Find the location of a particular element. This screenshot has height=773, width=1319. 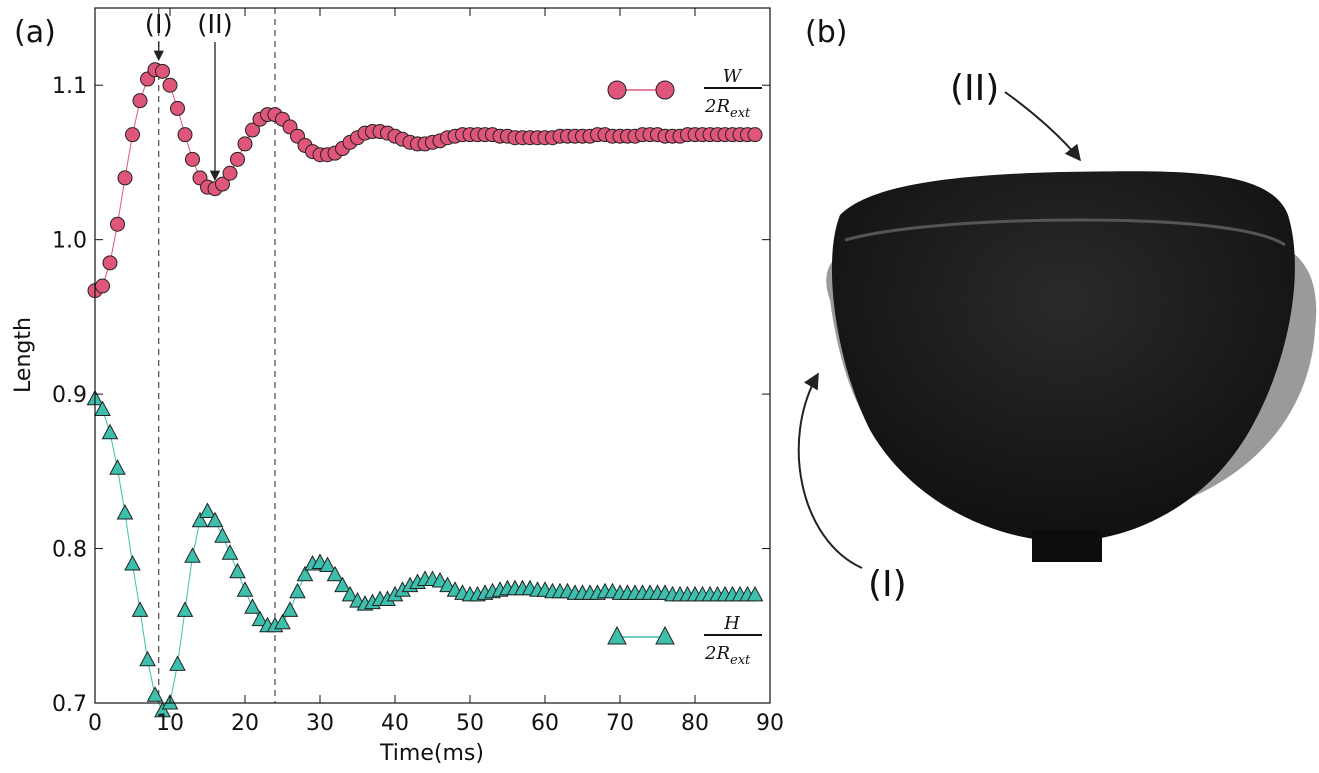

x-axis-label: Time(ms) is located at coordinates (431, 753).